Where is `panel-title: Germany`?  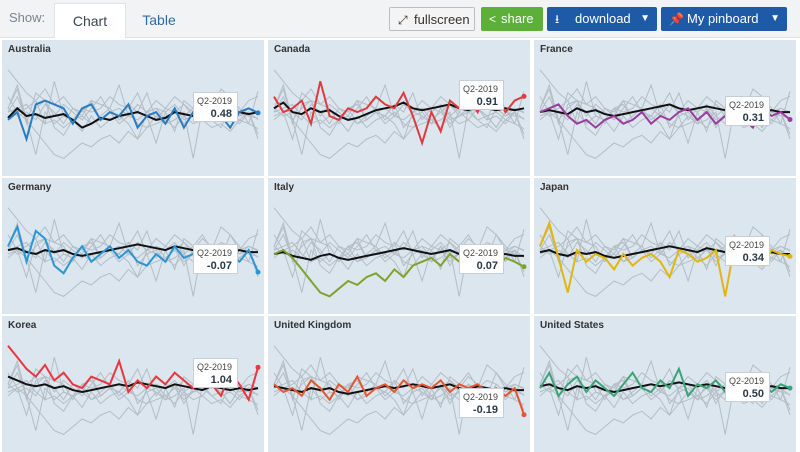
panel-title: Germany is located at coordinates (30, 187).